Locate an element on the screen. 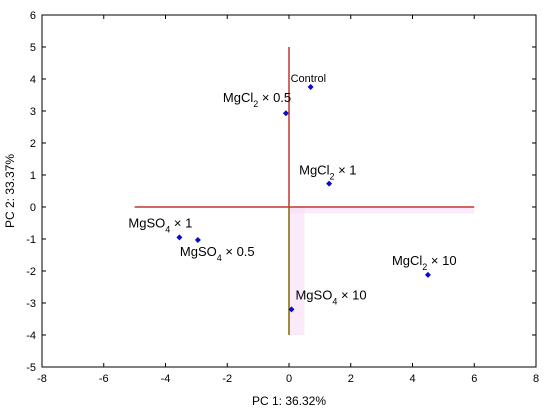 The image size is (550, 415). point-label: MgCl2 × 1 is located at coordinates (327, 172).